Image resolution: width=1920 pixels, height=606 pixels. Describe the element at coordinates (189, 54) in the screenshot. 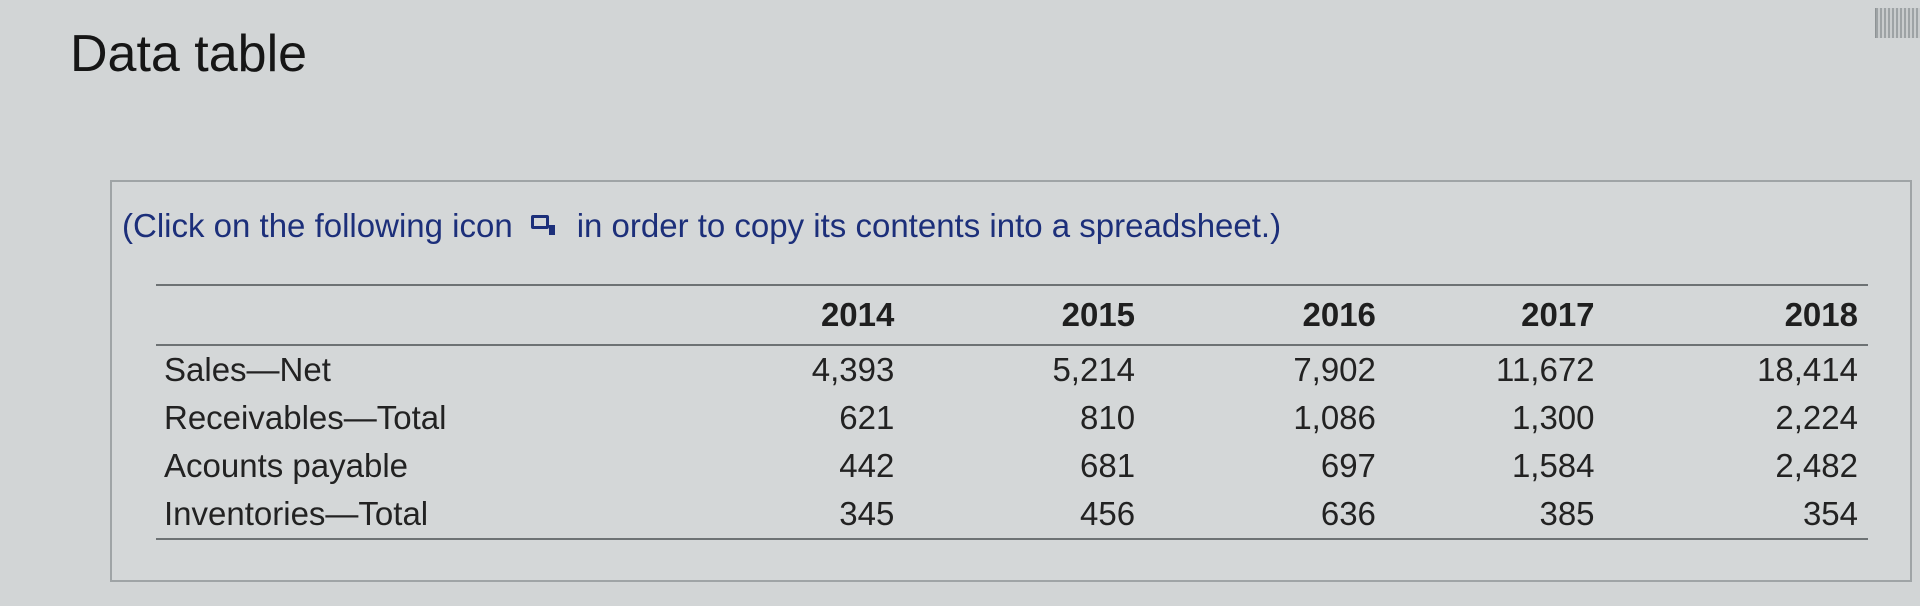

I see `page-title: Data table` at that location.